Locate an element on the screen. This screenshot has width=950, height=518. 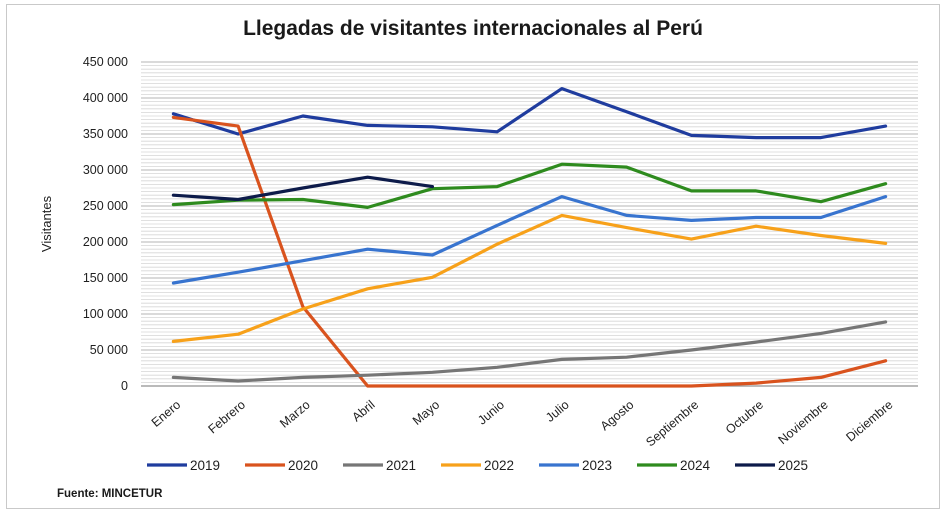
x-tick-label: Agosto is located at coordinates (617, 416).